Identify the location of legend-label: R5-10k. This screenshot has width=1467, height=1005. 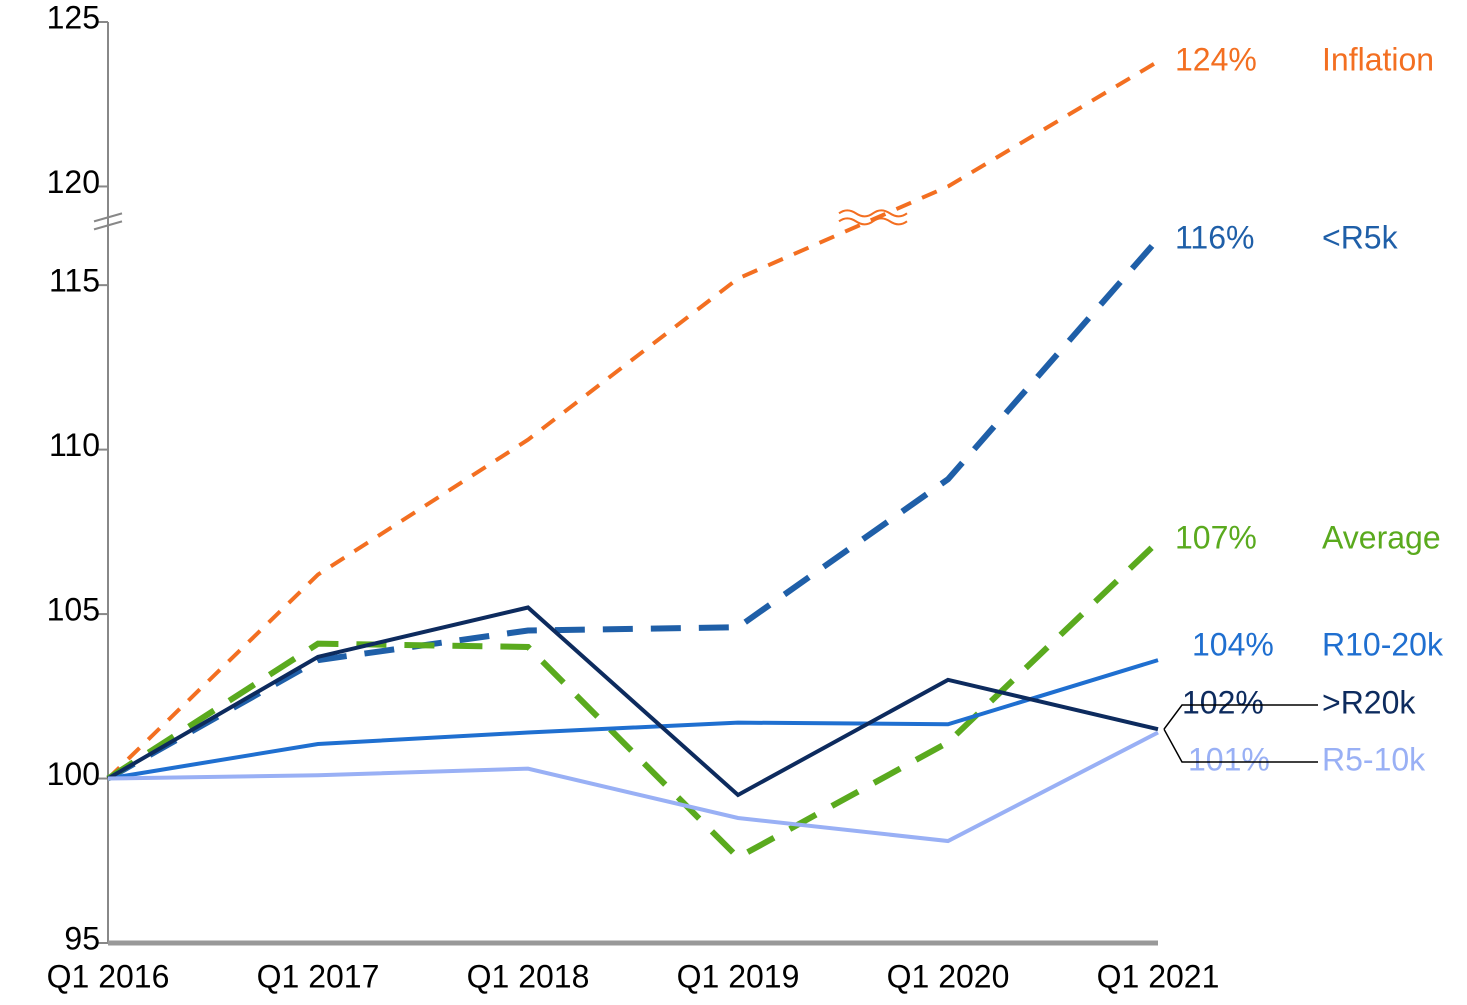
(1374, 759).